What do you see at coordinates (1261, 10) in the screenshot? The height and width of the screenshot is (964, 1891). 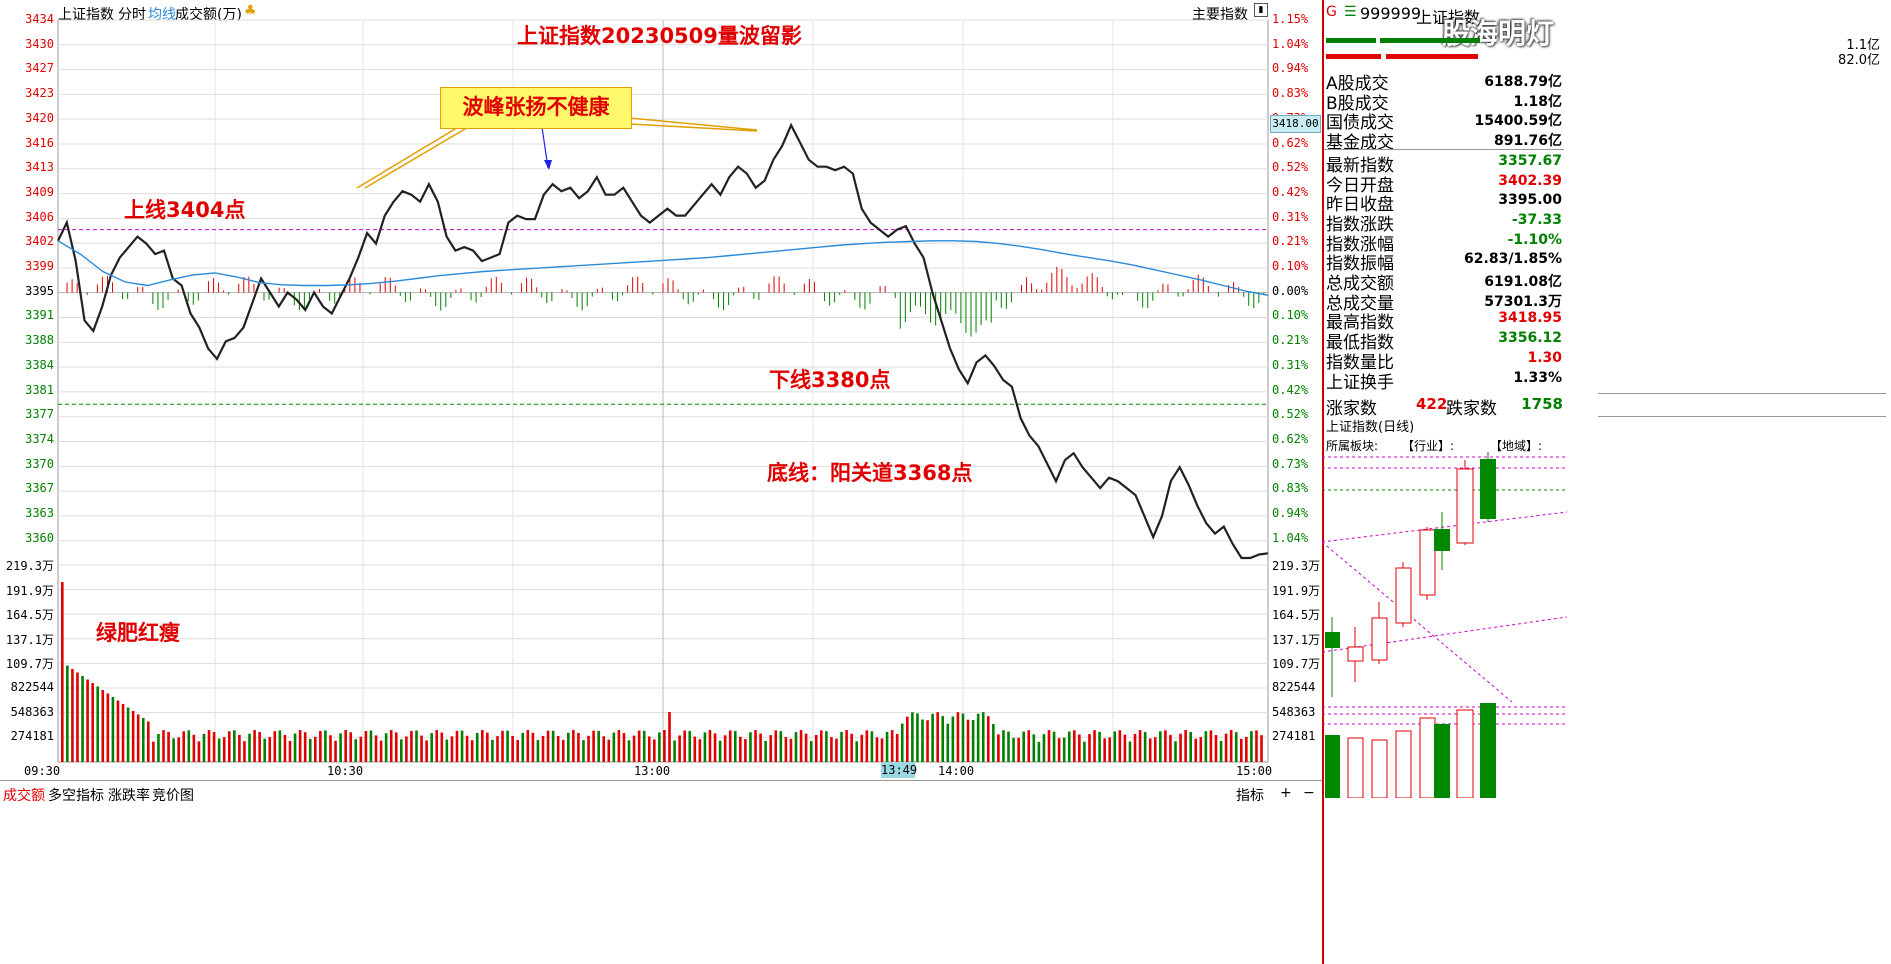 I see `panel-toggle-icon: ▮` at bounding box center [1261, 10].